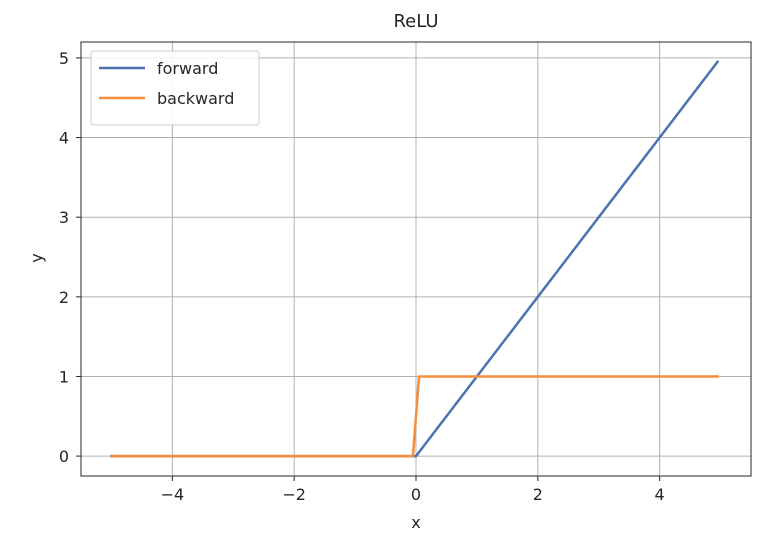 This screenshot has height=538, width=774. What do you see at coordinates (294, 494) in the screenshot?
I see `x-tick-label: −2` at bounding box center [294, 494].